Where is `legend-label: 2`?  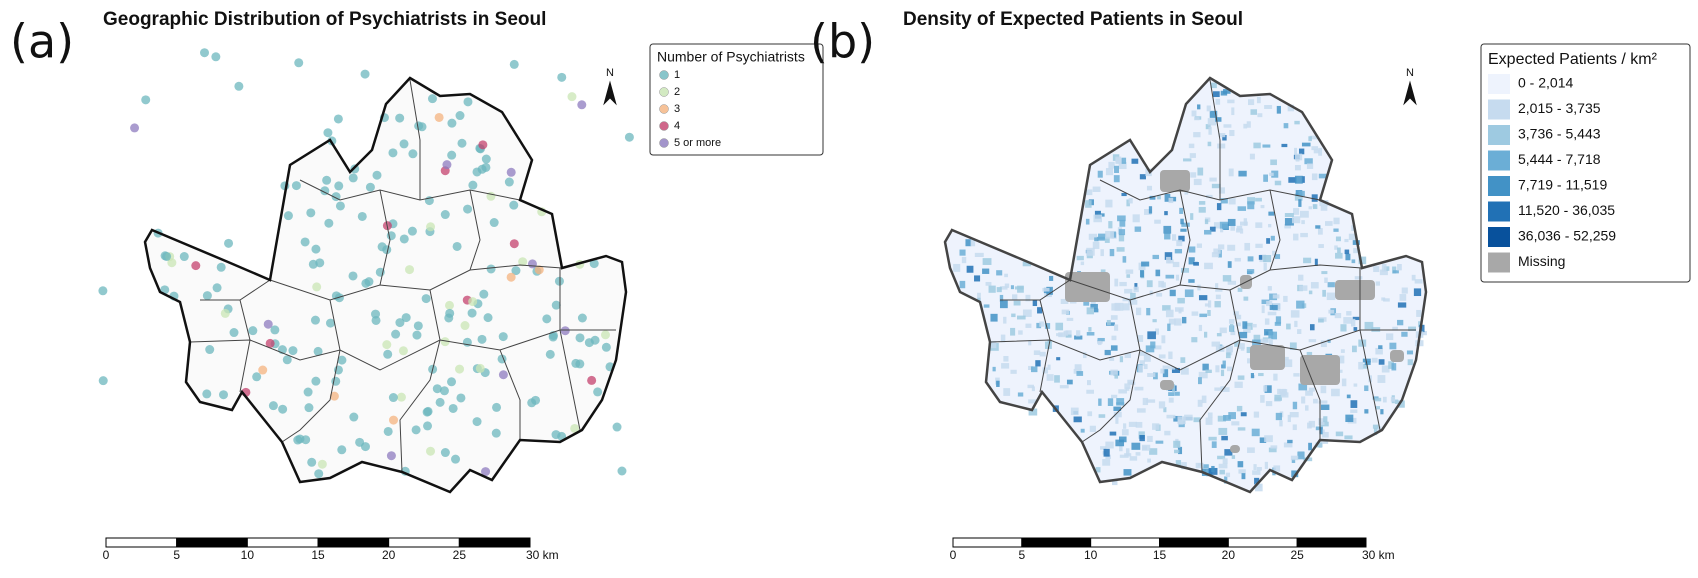 legend-label: 2 is located at coordinates (677, 92).